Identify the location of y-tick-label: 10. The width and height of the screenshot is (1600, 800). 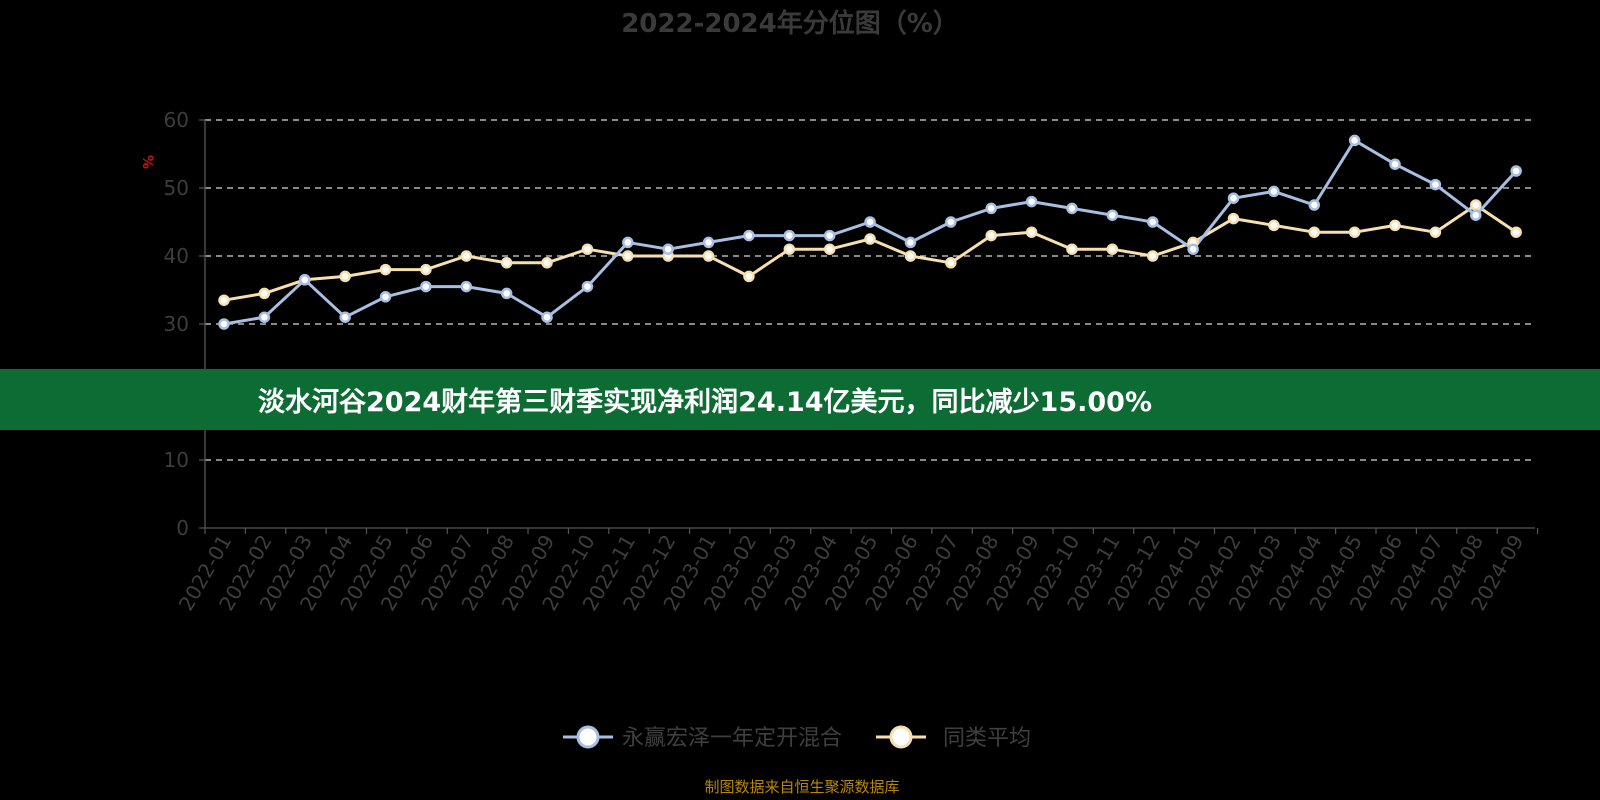
(176, 460).